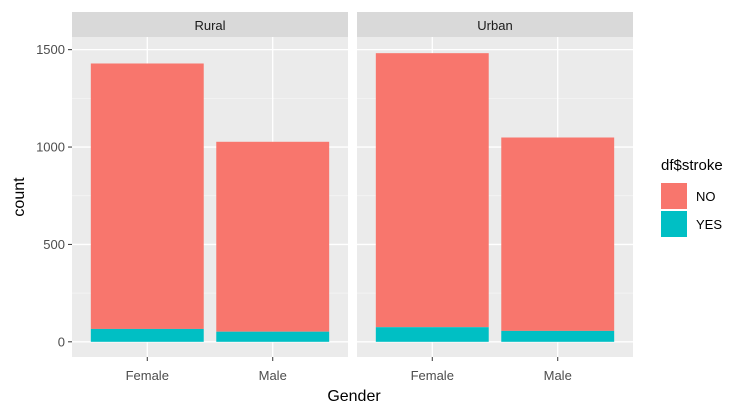 The image size is (752, 413). Describe the element at coordinates (147, 196) in the screenshot. I see `bar-no-rural-female` at that location.